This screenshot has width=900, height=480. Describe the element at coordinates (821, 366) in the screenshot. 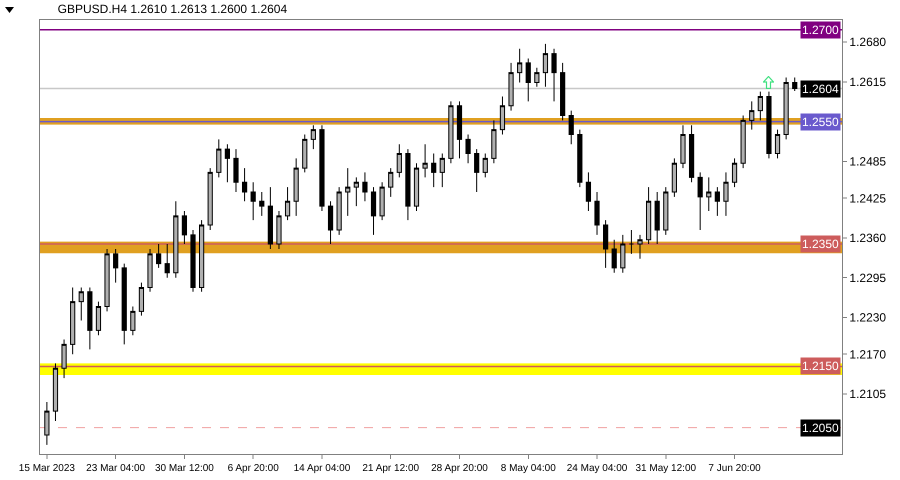

I see `ref-line-label: 1.2150` at that location.